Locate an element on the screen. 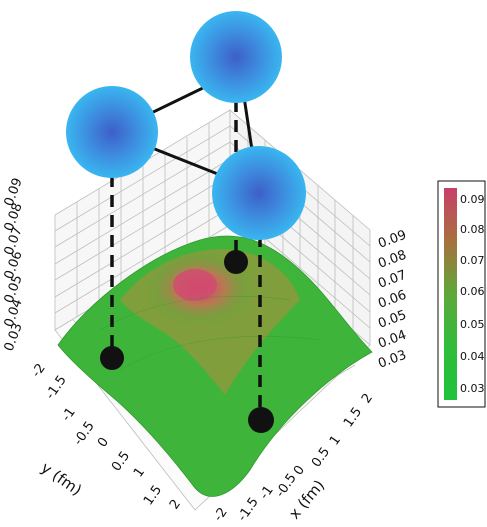  sphere-top is located at coordinates (236, 57).